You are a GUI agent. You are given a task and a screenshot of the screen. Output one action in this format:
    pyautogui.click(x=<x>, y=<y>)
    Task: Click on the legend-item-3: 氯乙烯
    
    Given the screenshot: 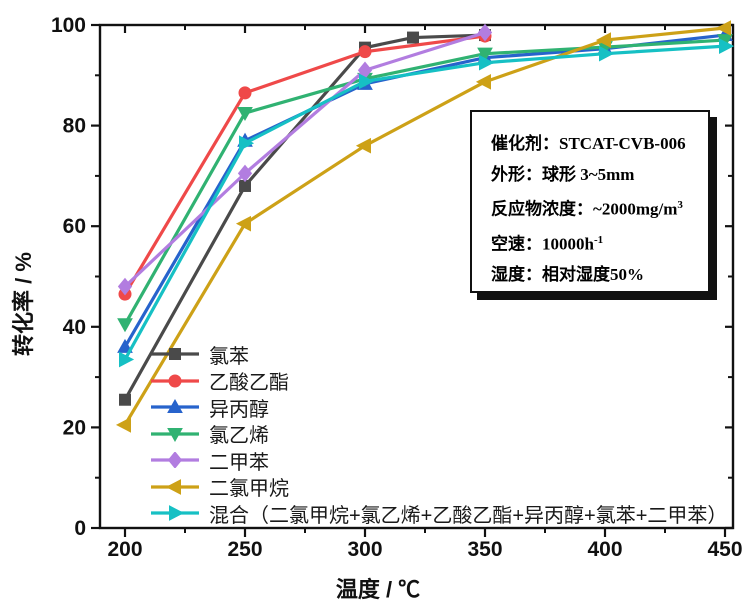 What is the action you would take?
    pyautogui.click(x=438, y=434)
    